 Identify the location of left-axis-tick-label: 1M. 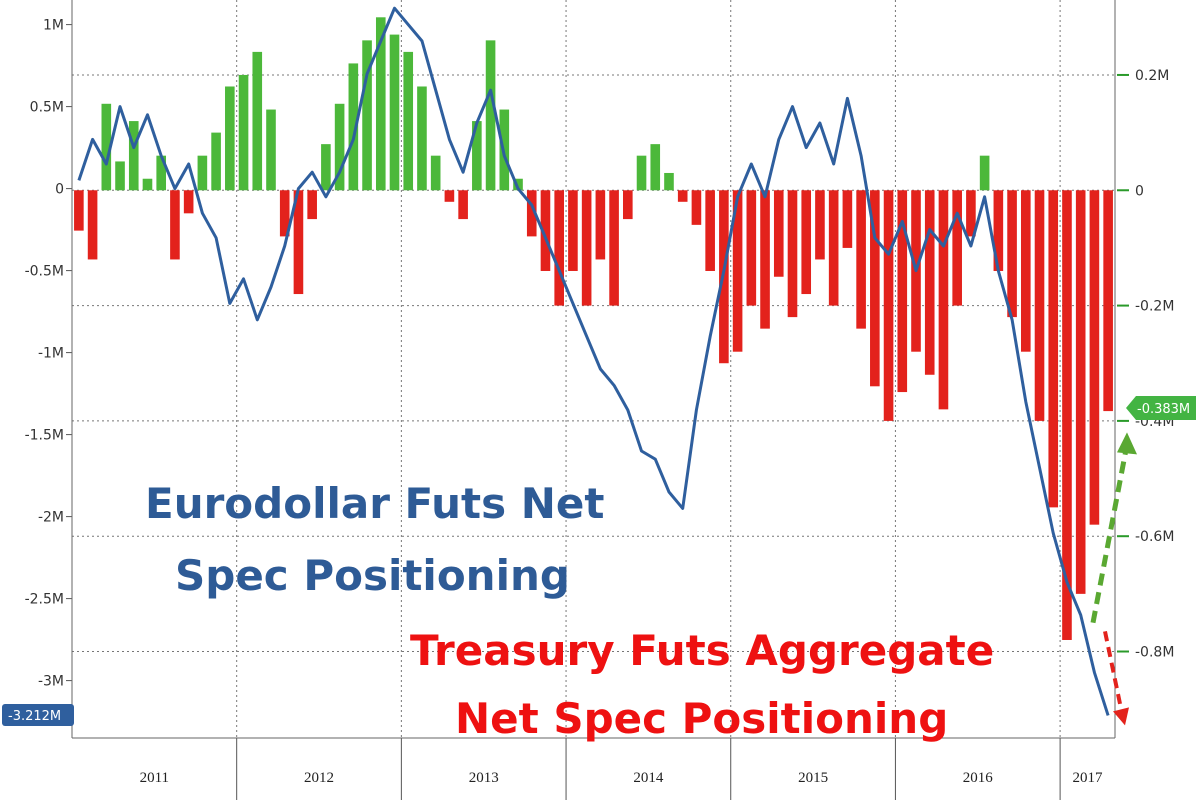
(53, 26).